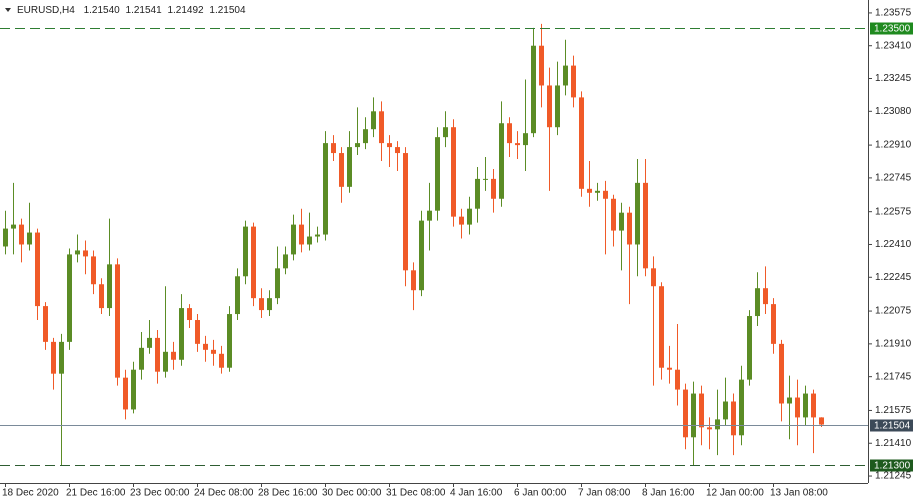 Image resolution: width=915 pixels, height=500 pixels. Describe the element at coordinates (144, 10) in the screenshot. I see `header-high: 1.21541` at that location.